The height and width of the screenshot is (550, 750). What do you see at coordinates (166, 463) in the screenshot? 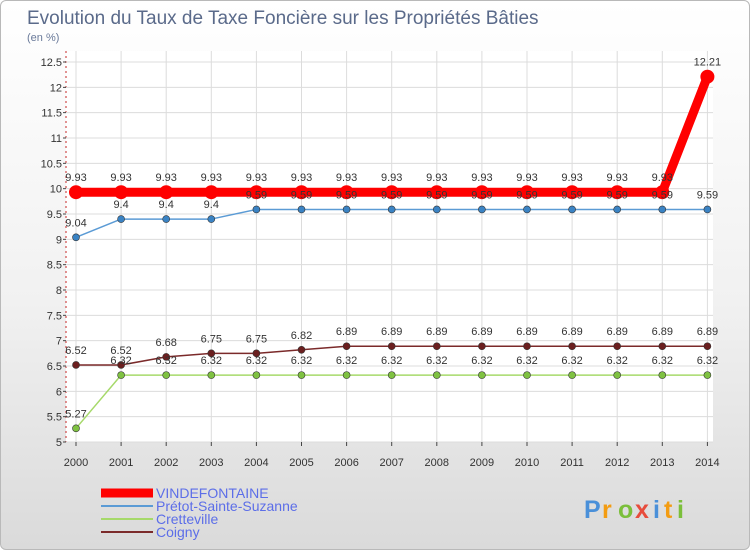
I see `tick-label-x: 2002` at bounding box center [166, 463].